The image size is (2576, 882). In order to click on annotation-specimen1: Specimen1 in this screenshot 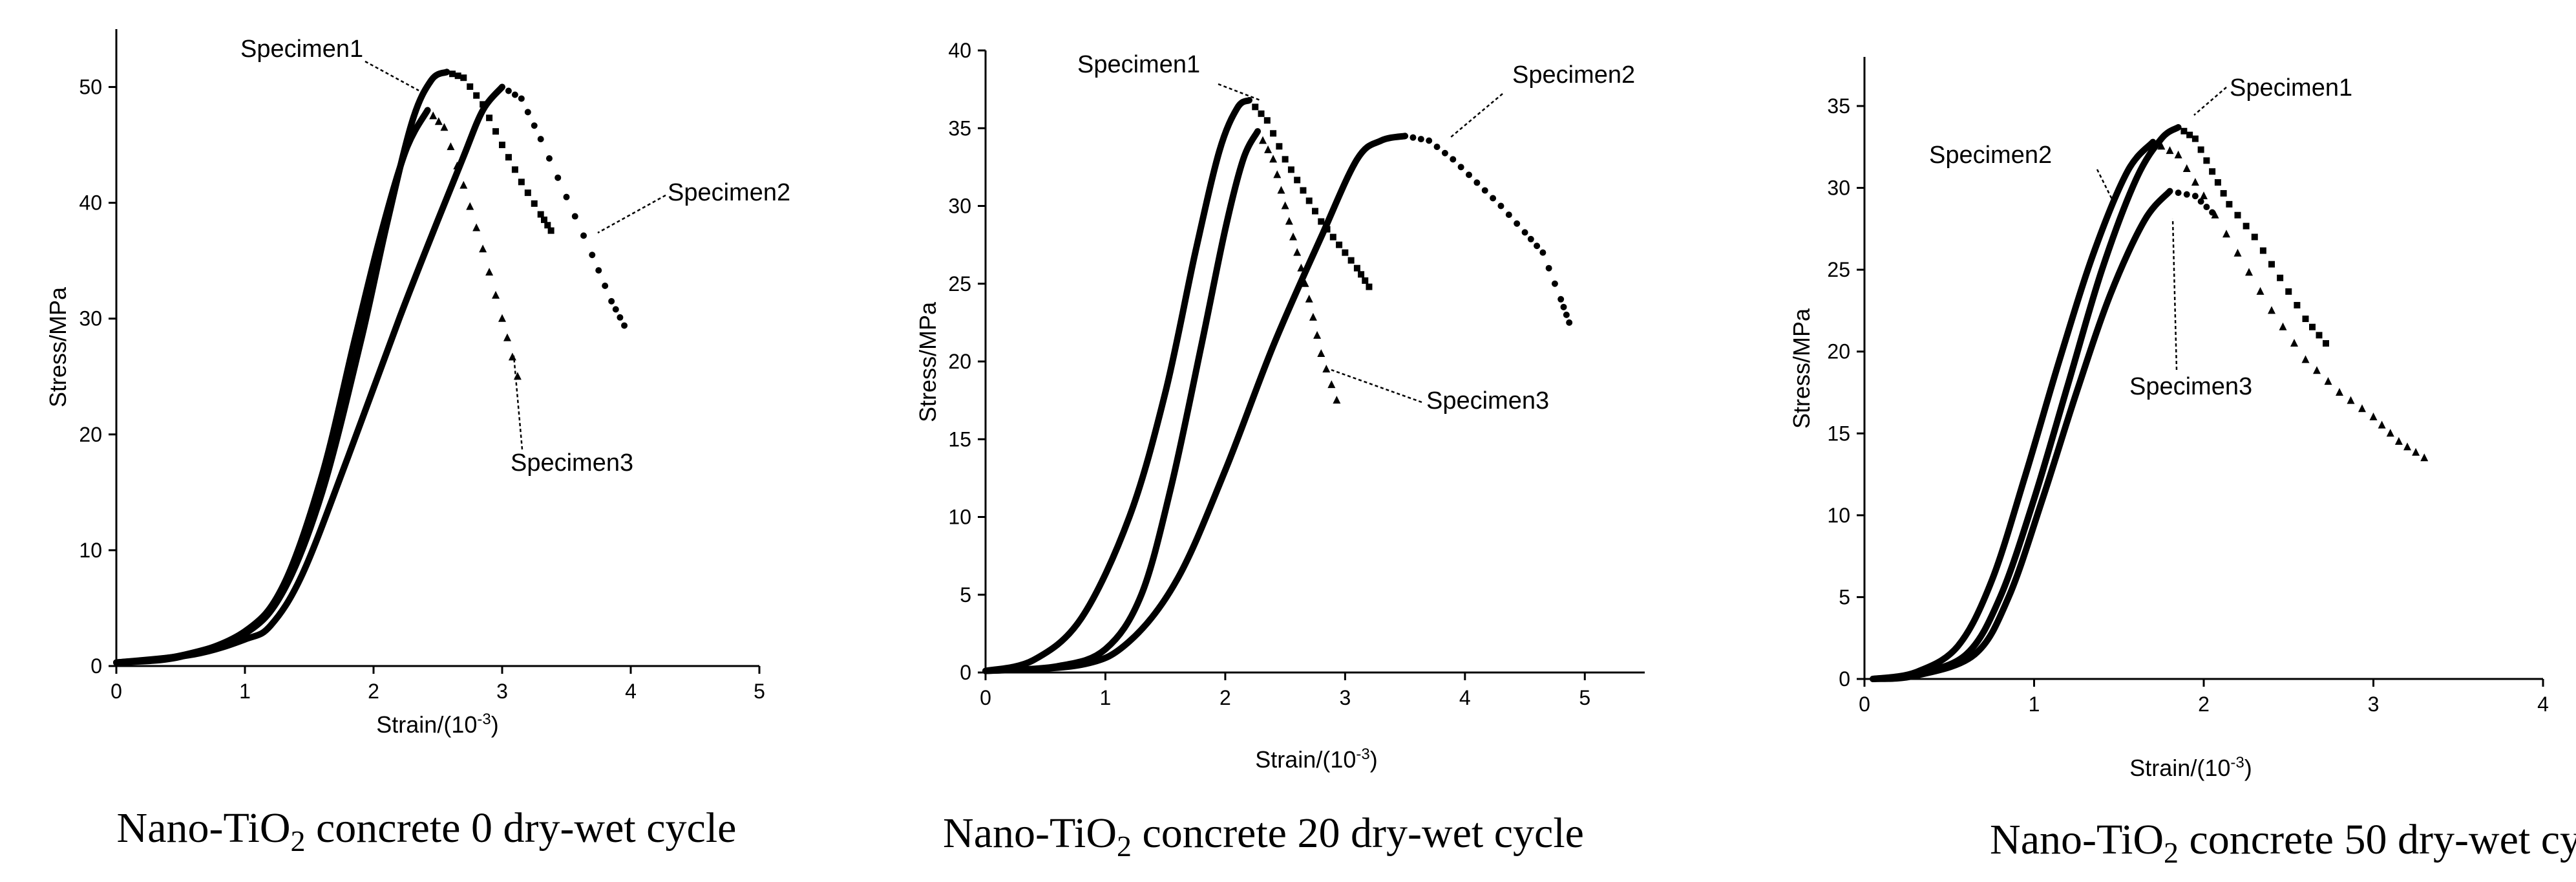, I will do `click(2291, 88)`.